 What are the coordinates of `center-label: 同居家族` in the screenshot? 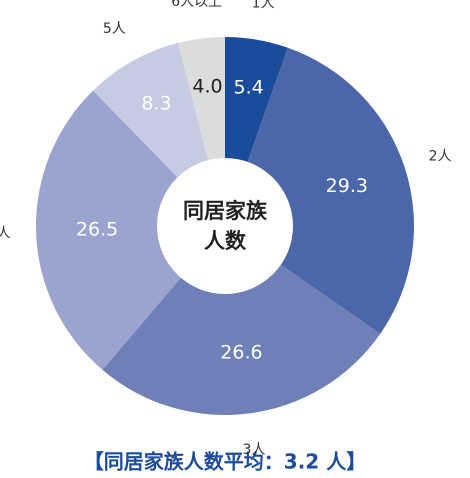 It's located at (225, 211).